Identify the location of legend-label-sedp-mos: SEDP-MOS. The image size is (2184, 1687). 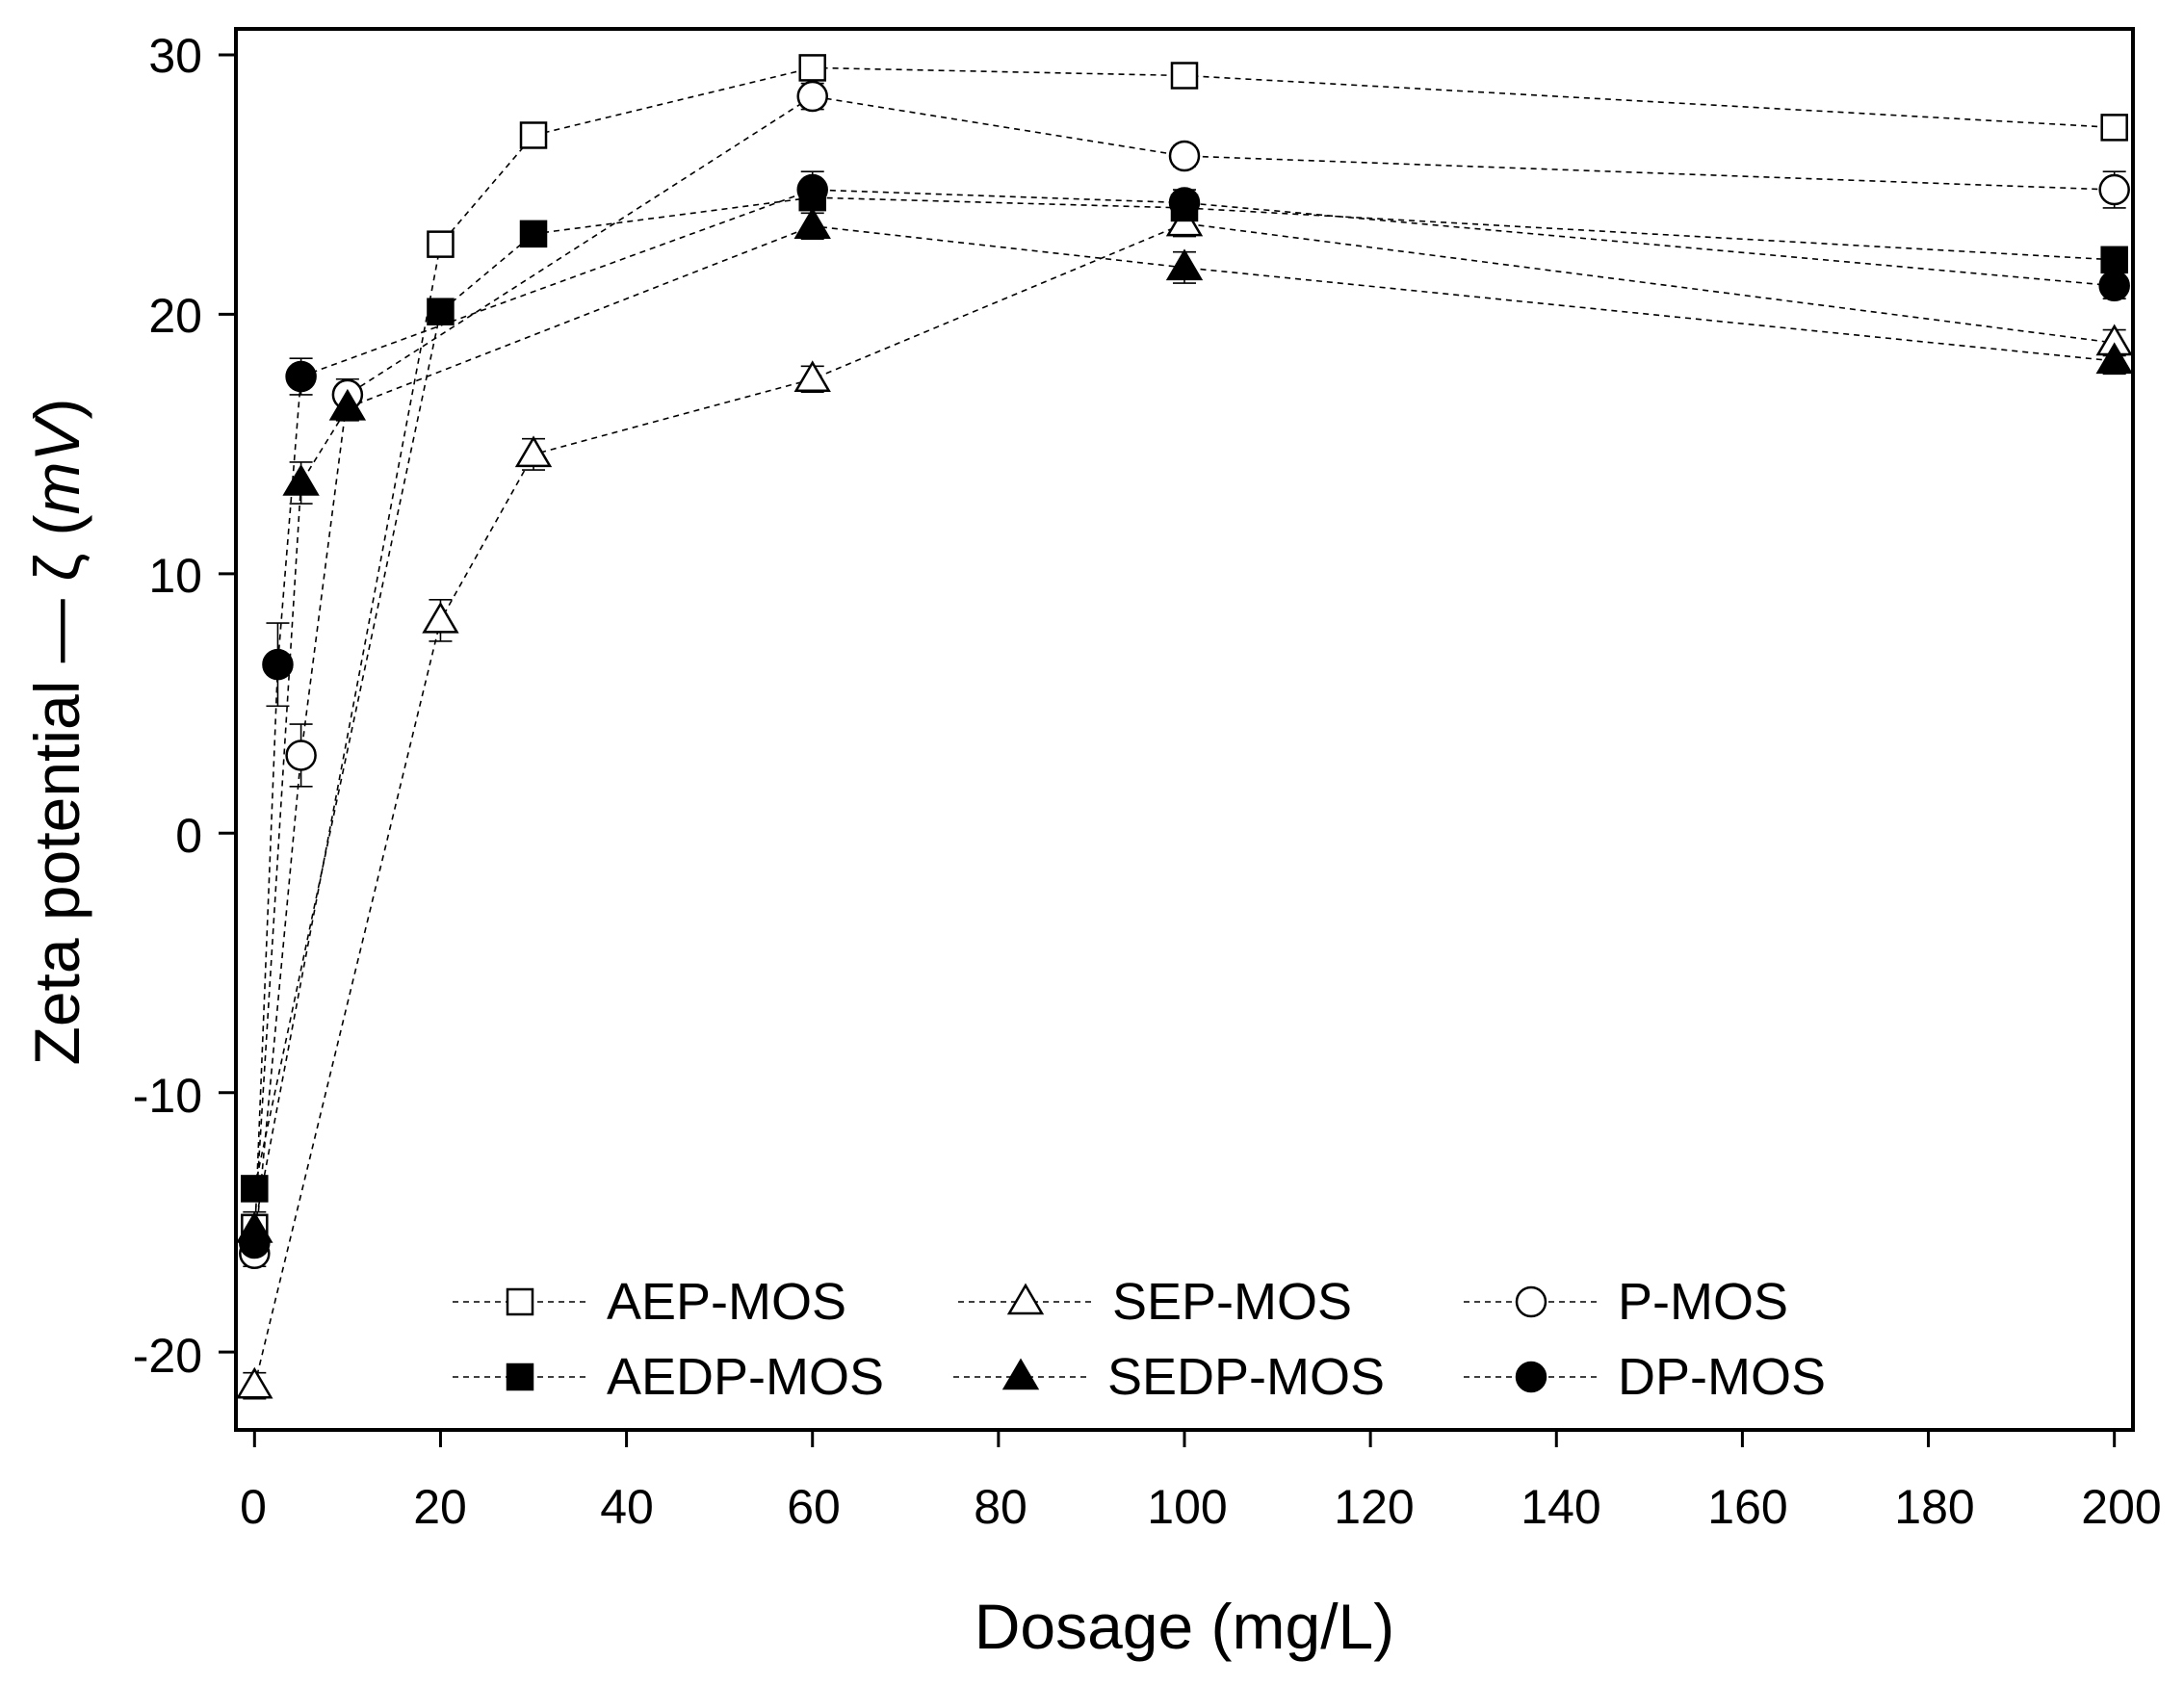
(1246, 1377).